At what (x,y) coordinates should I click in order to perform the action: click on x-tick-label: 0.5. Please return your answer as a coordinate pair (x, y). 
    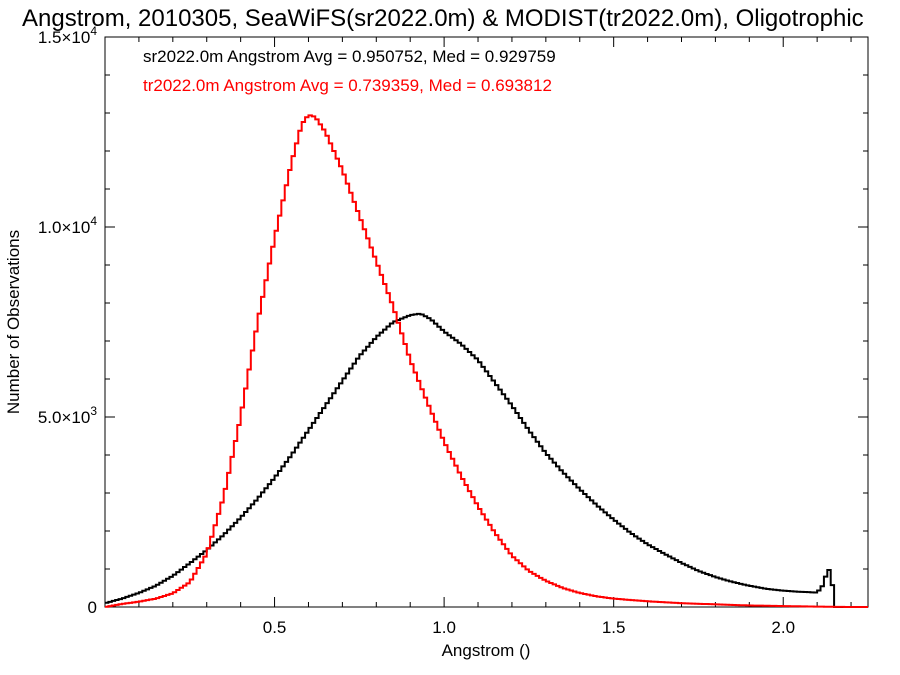
    Looking at the image, I should click on (275, 627).